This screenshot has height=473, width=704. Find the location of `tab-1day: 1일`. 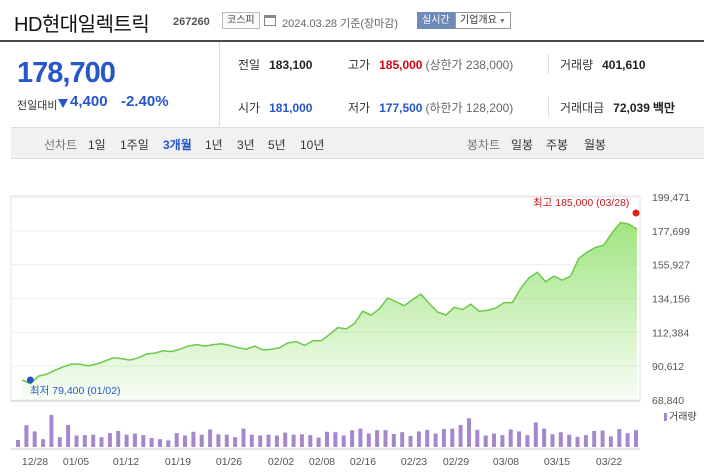

tab-1day: 1일 is located at coordinates (97, 145).